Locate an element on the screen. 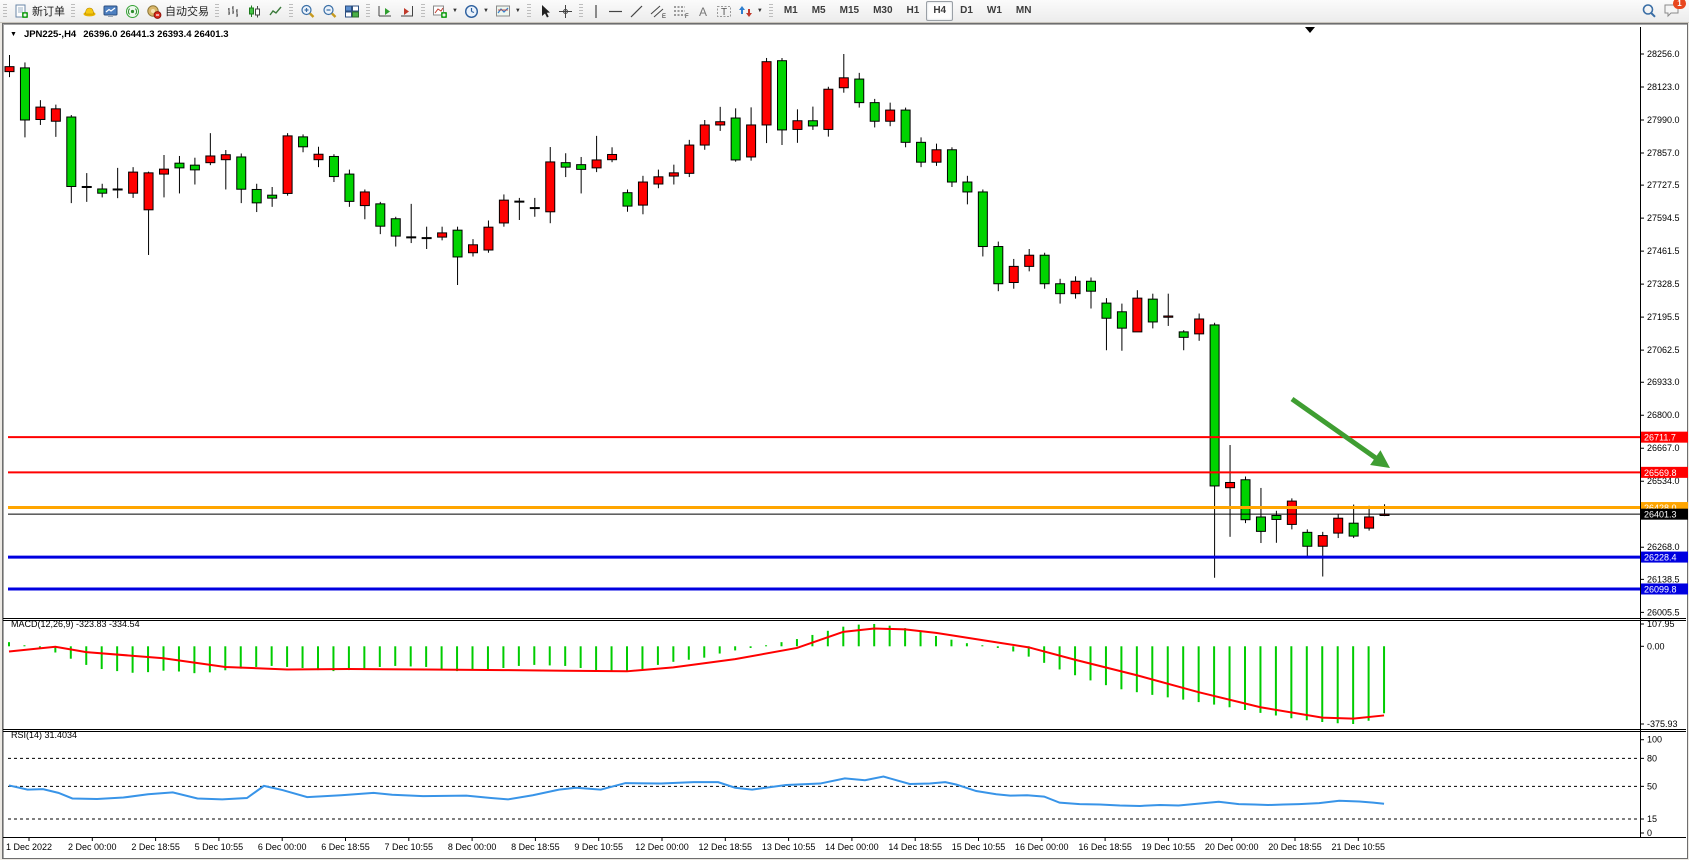 The height and width of the screenshot is (860, 1689). fibonacci-tool-button: F is located at coordinates (681, 11).